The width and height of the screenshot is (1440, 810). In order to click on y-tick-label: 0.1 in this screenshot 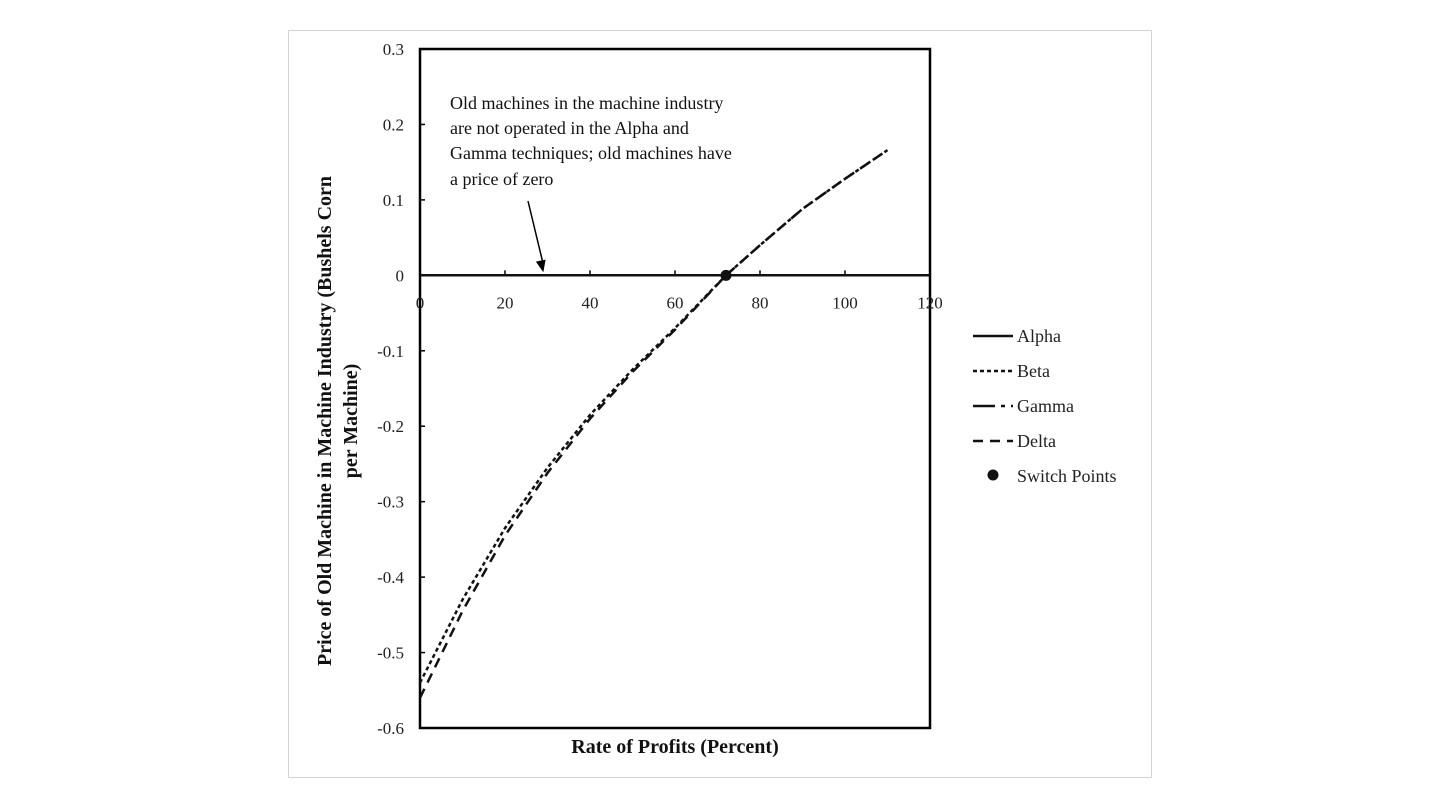, I will do `click(393, 200)`.